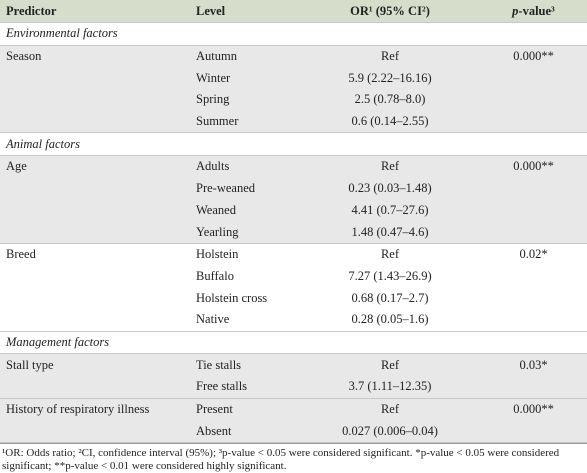  I want to click on level: Pre-weaned, so click(245, 188).